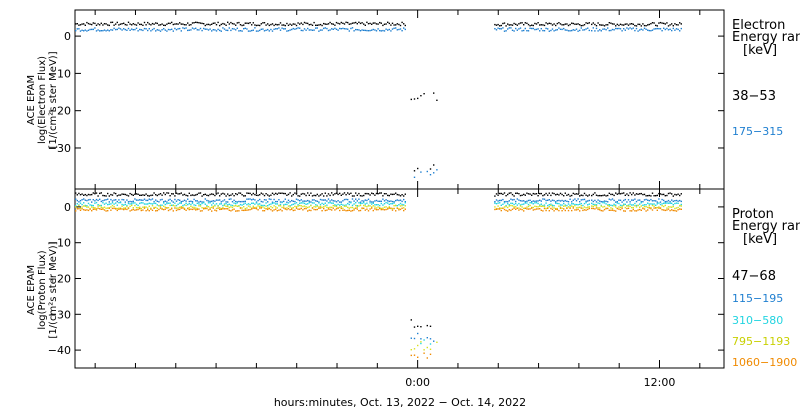 The width and height of the screenshot is (800, 410). I want to click on y-tick-label: −40, so click(59, 350).